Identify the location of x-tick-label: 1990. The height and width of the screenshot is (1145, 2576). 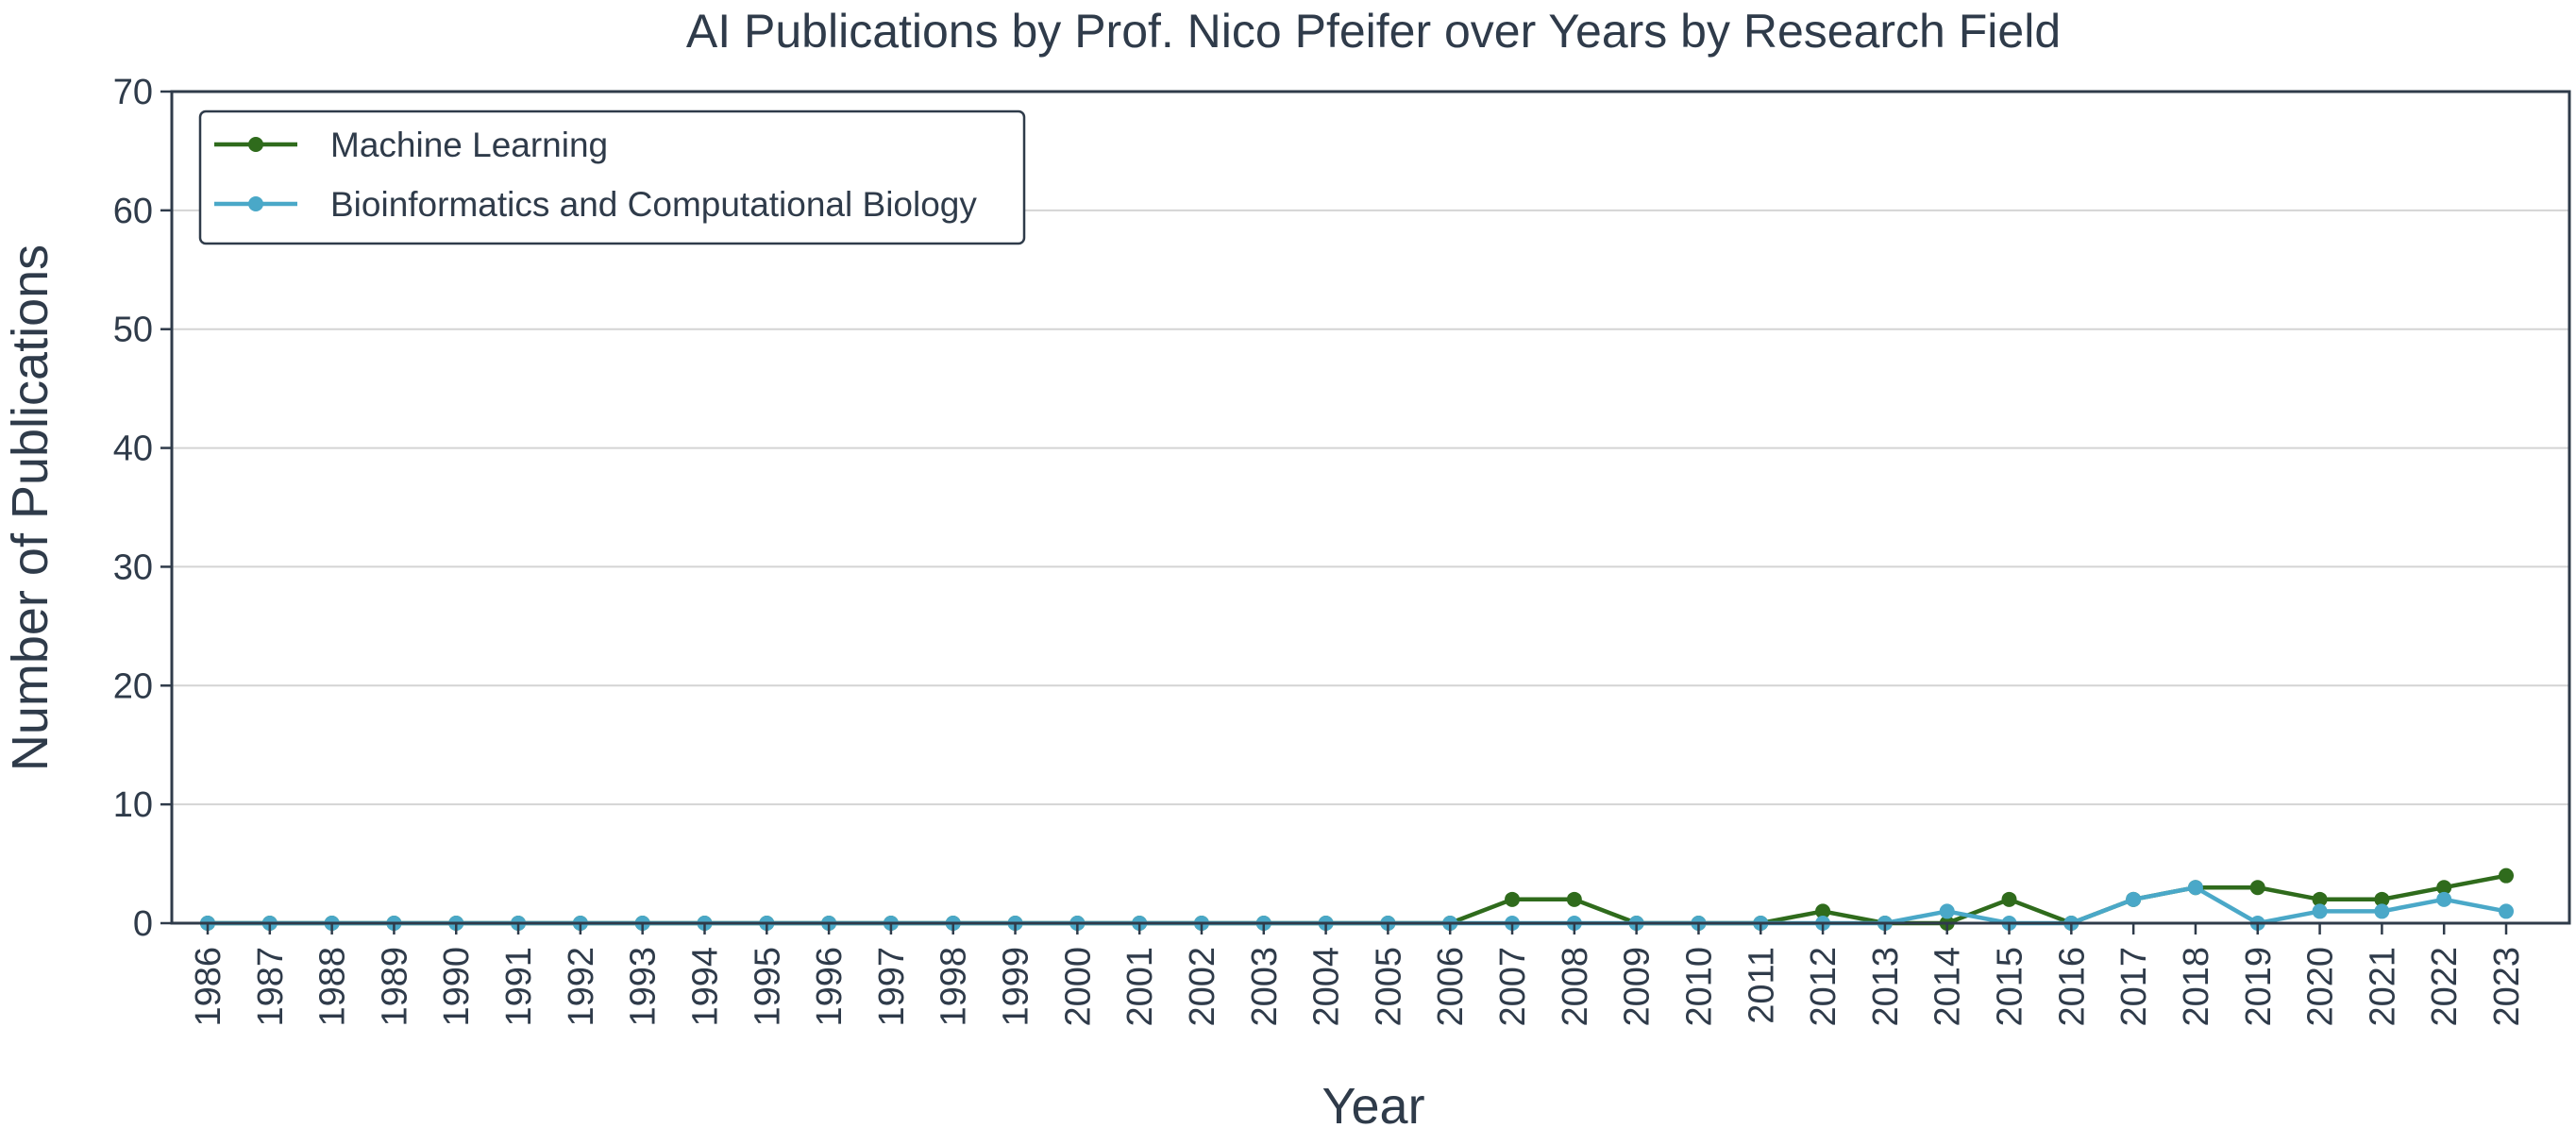
(457, 987).